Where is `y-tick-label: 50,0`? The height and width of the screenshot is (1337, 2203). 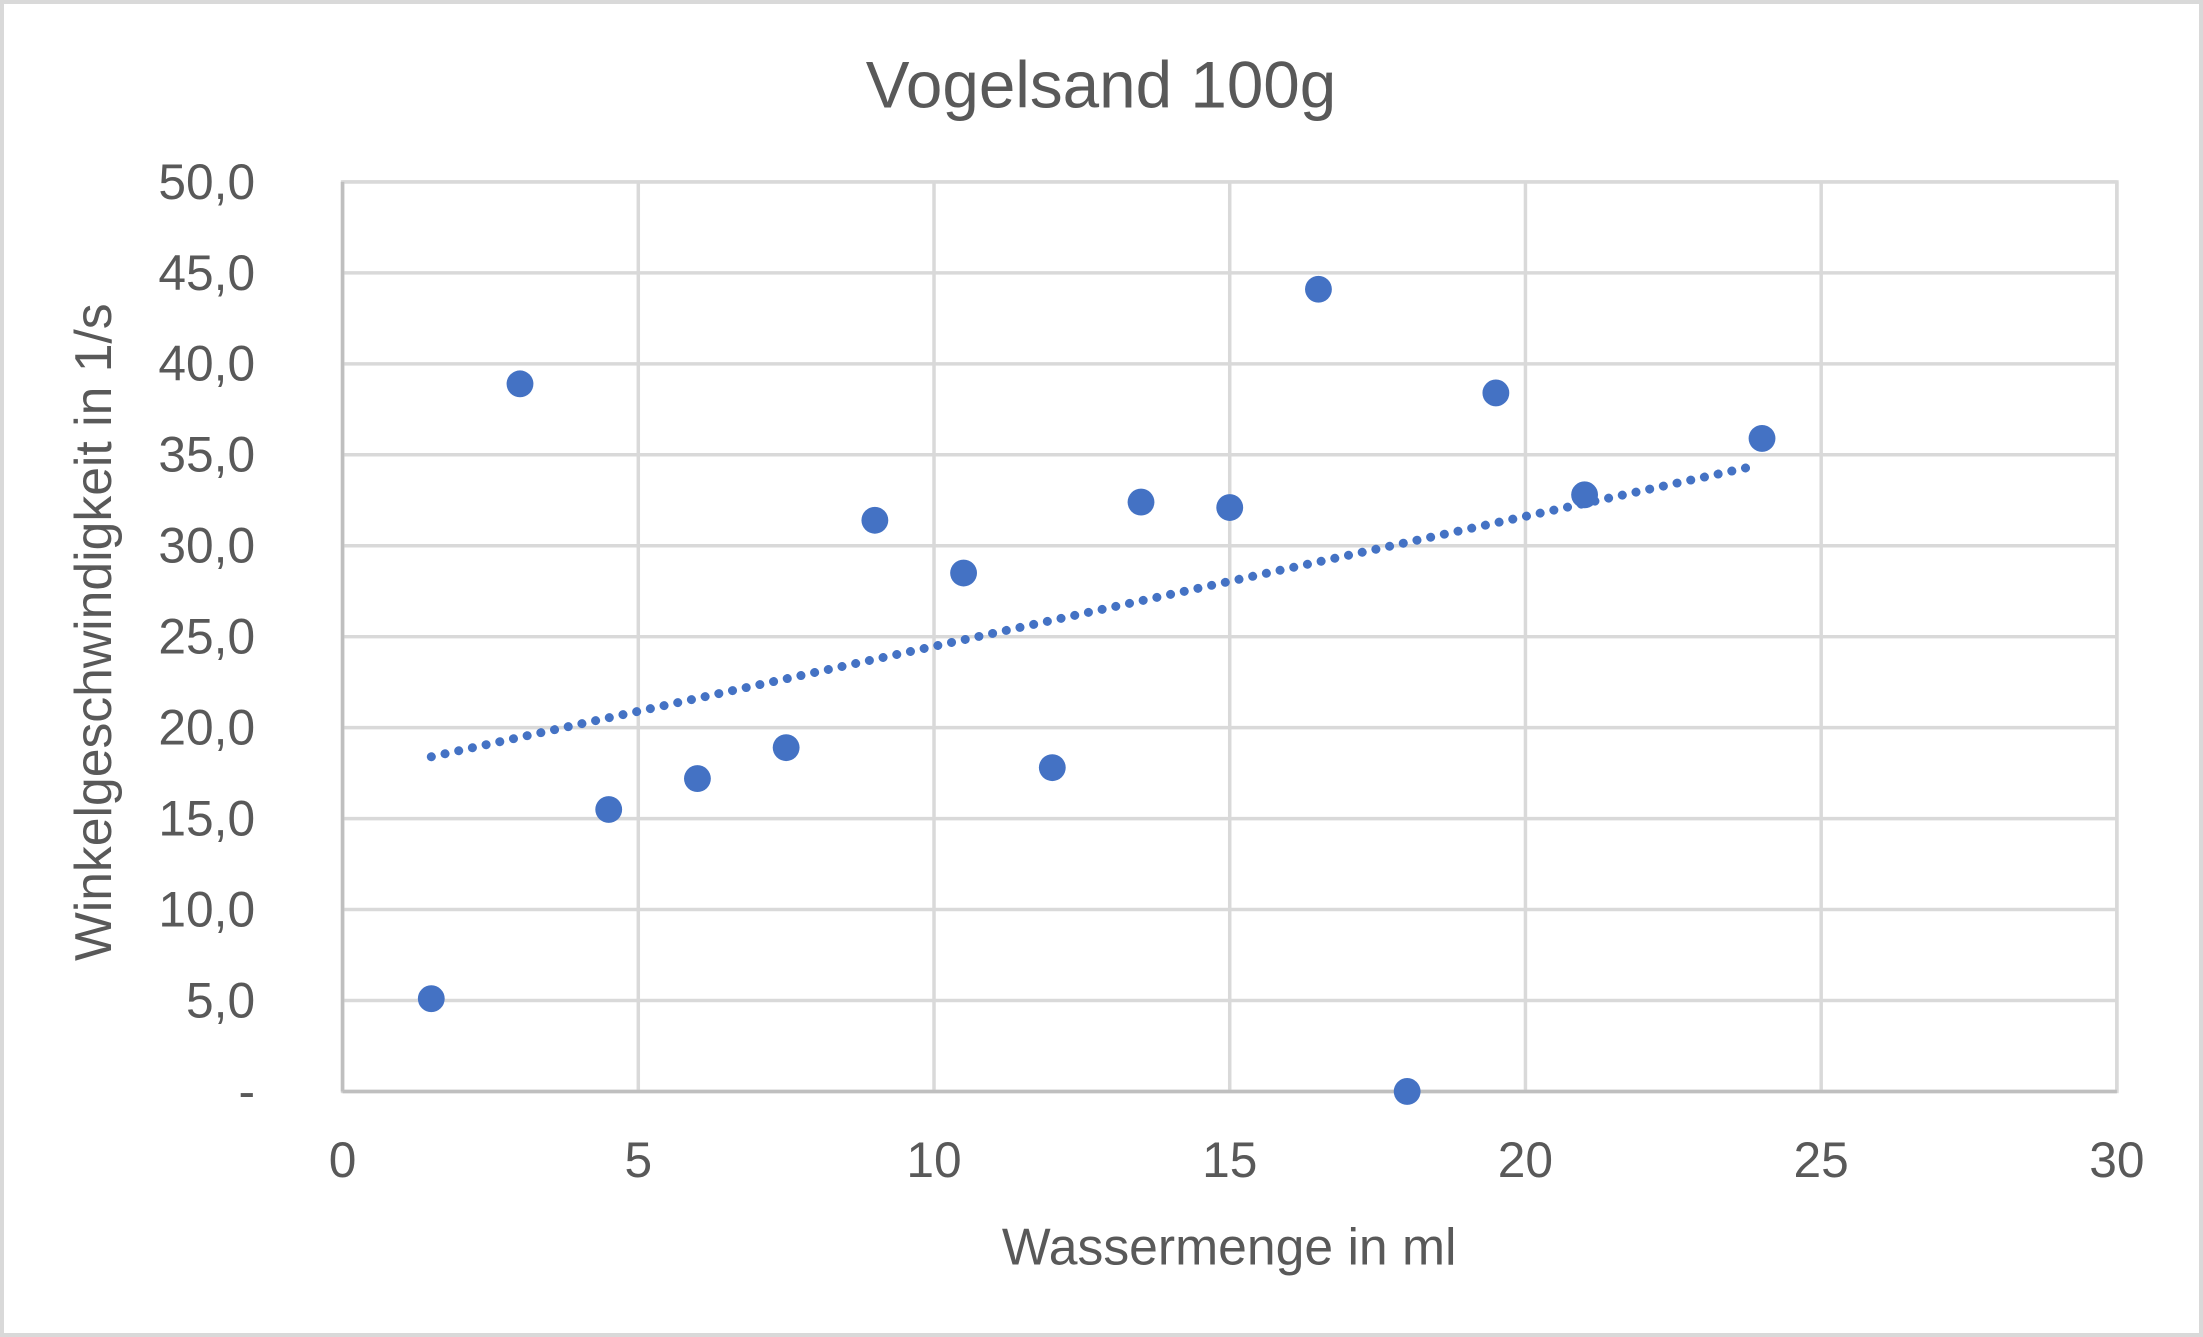 y-tick-label: 50,0 is located at coordinates (206, 182).